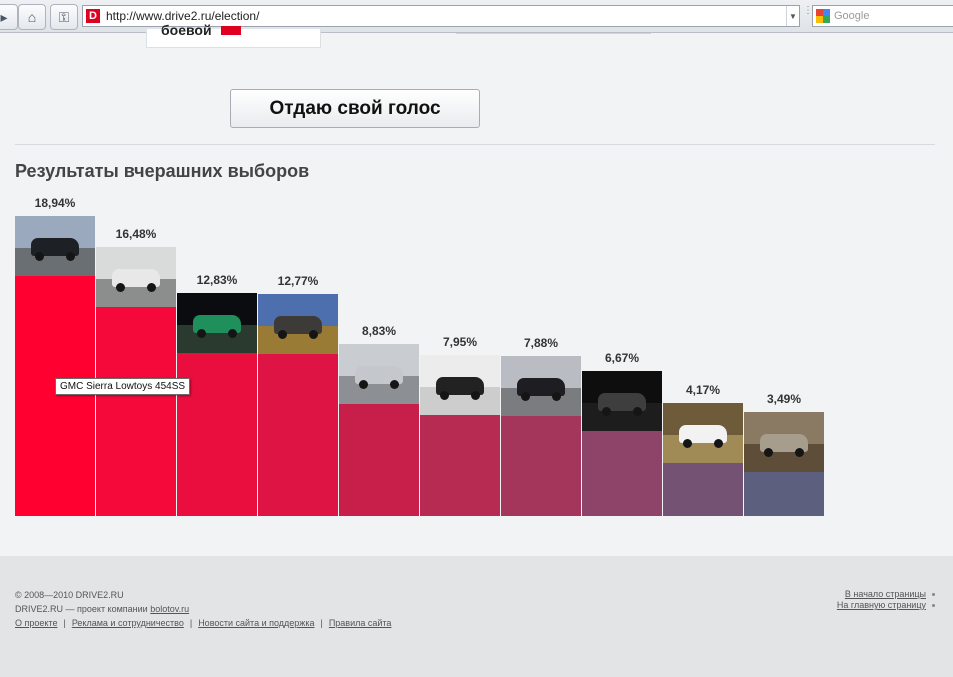 Image resolution: width=953 pixels, height=677 pixels. I want to click on company-line: DRIVE2.RU — проект компании bolotov.ru, so click(102, 609).